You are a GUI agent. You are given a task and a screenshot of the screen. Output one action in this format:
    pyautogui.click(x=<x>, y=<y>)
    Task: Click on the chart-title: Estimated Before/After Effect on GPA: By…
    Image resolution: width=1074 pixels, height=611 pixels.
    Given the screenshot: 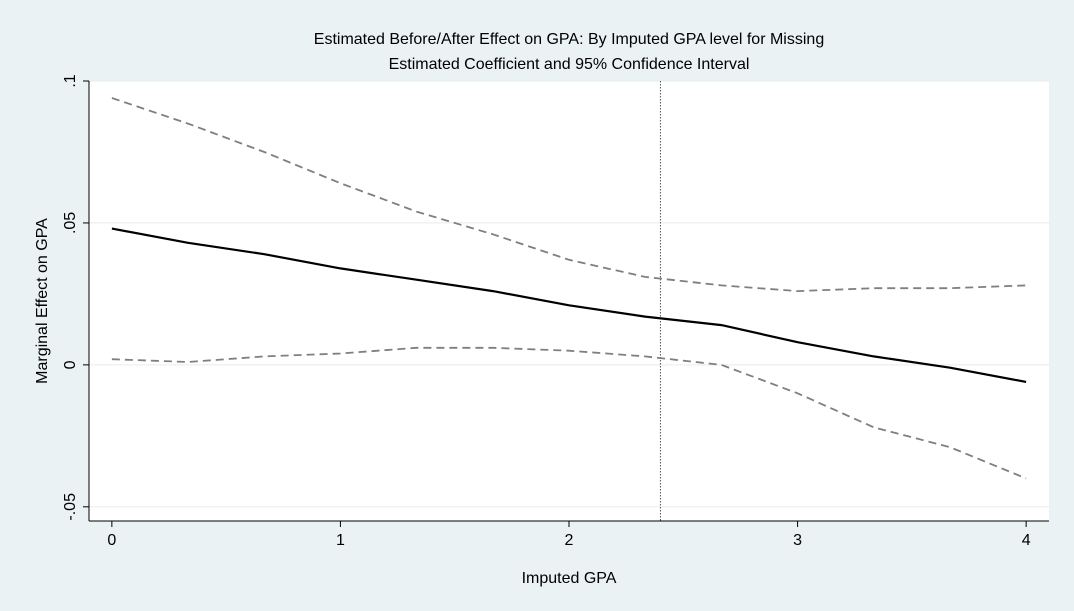 What is the action you would take?
    pyautogui.click(x=569, y=39)
    